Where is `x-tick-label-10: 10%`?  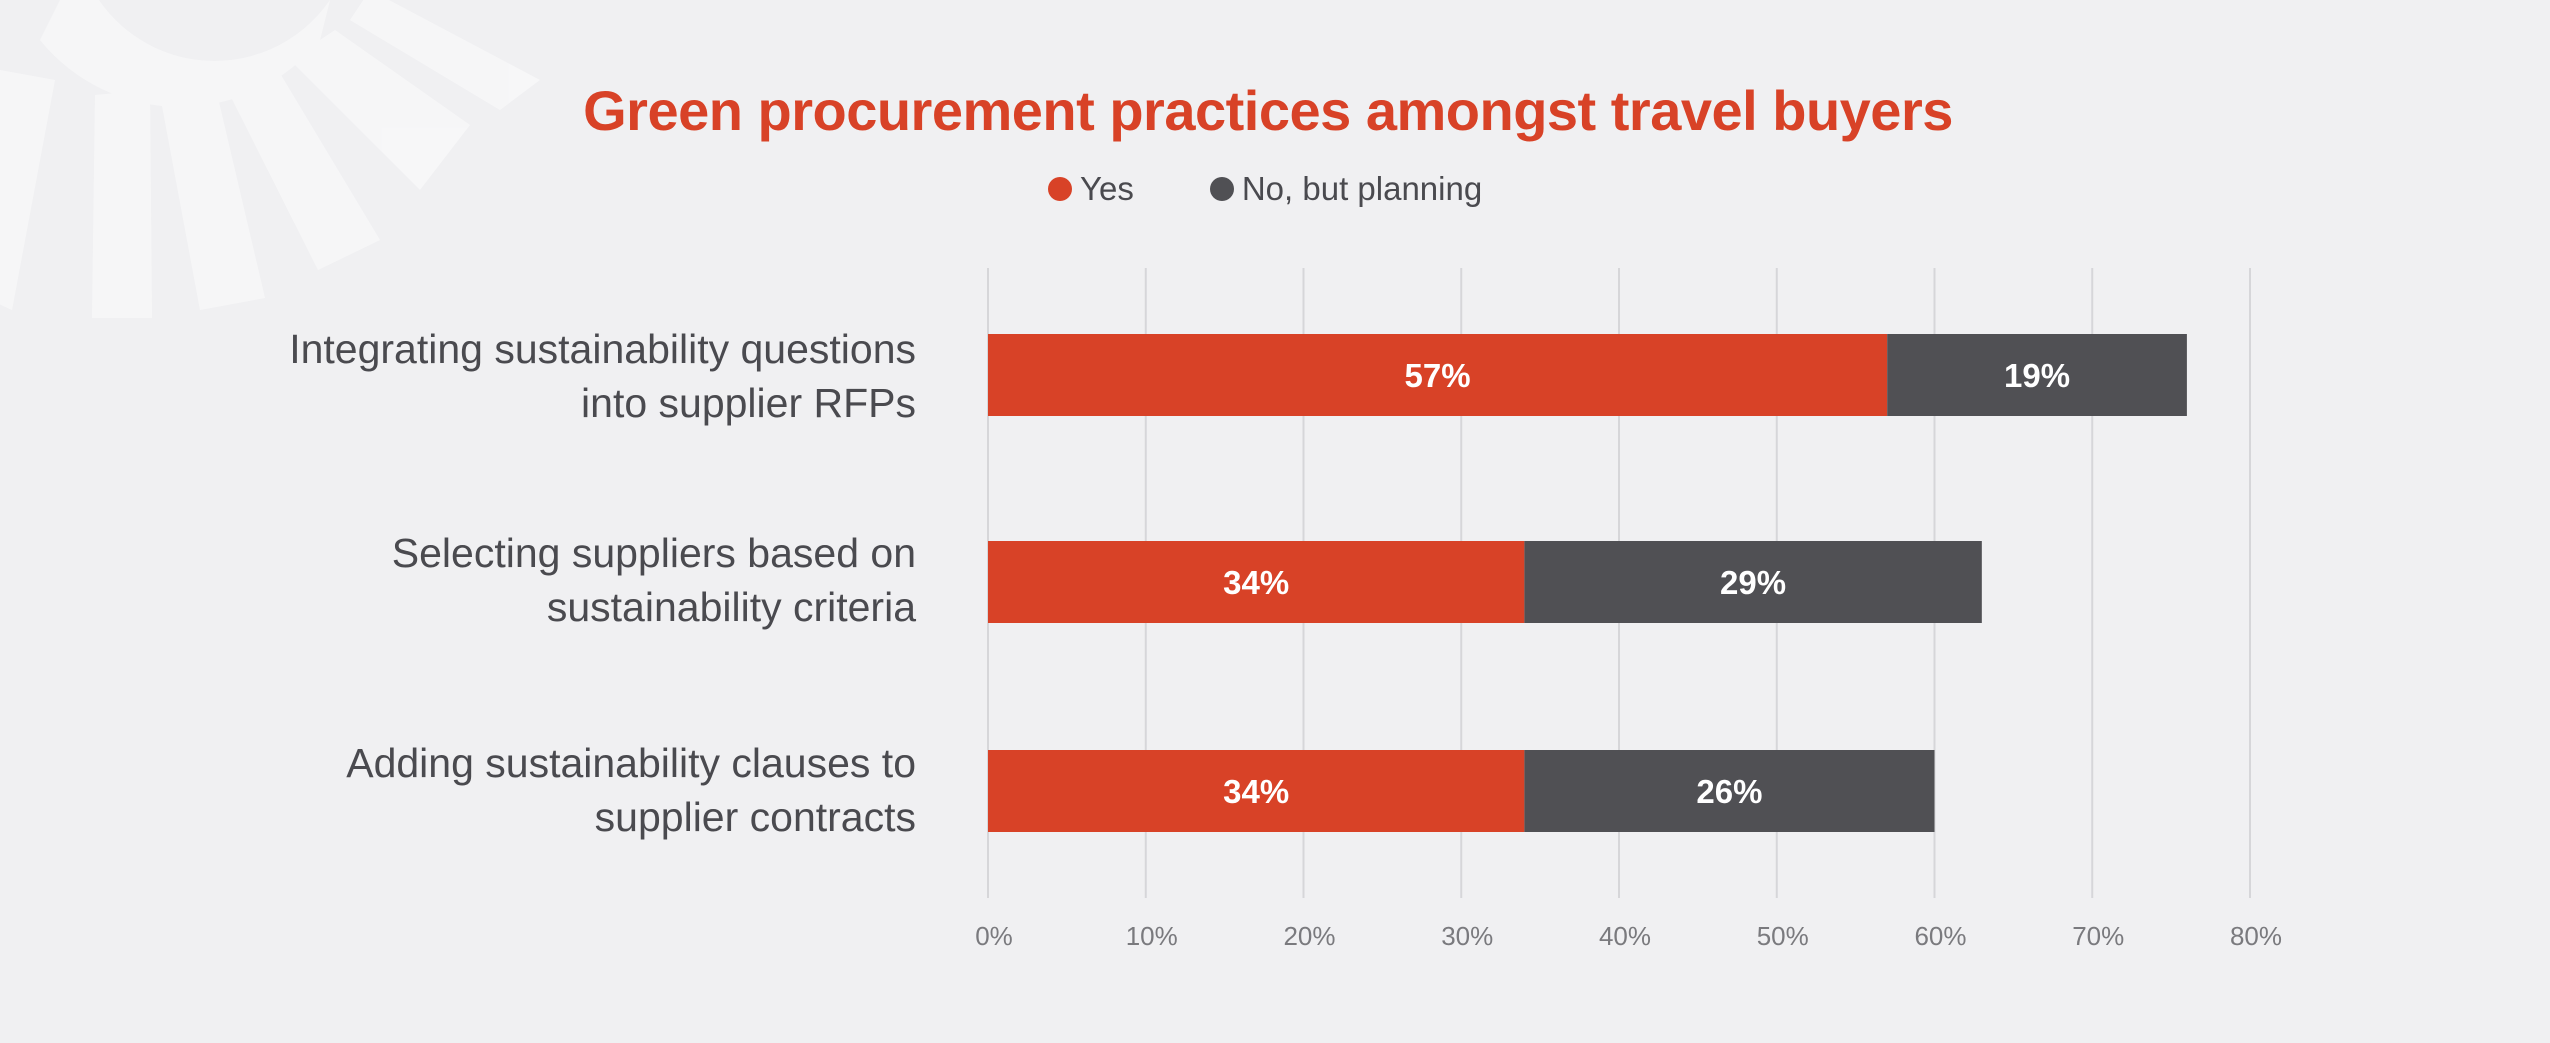 x-tick-label-10: 10% is located at coordinates (1152, 936).